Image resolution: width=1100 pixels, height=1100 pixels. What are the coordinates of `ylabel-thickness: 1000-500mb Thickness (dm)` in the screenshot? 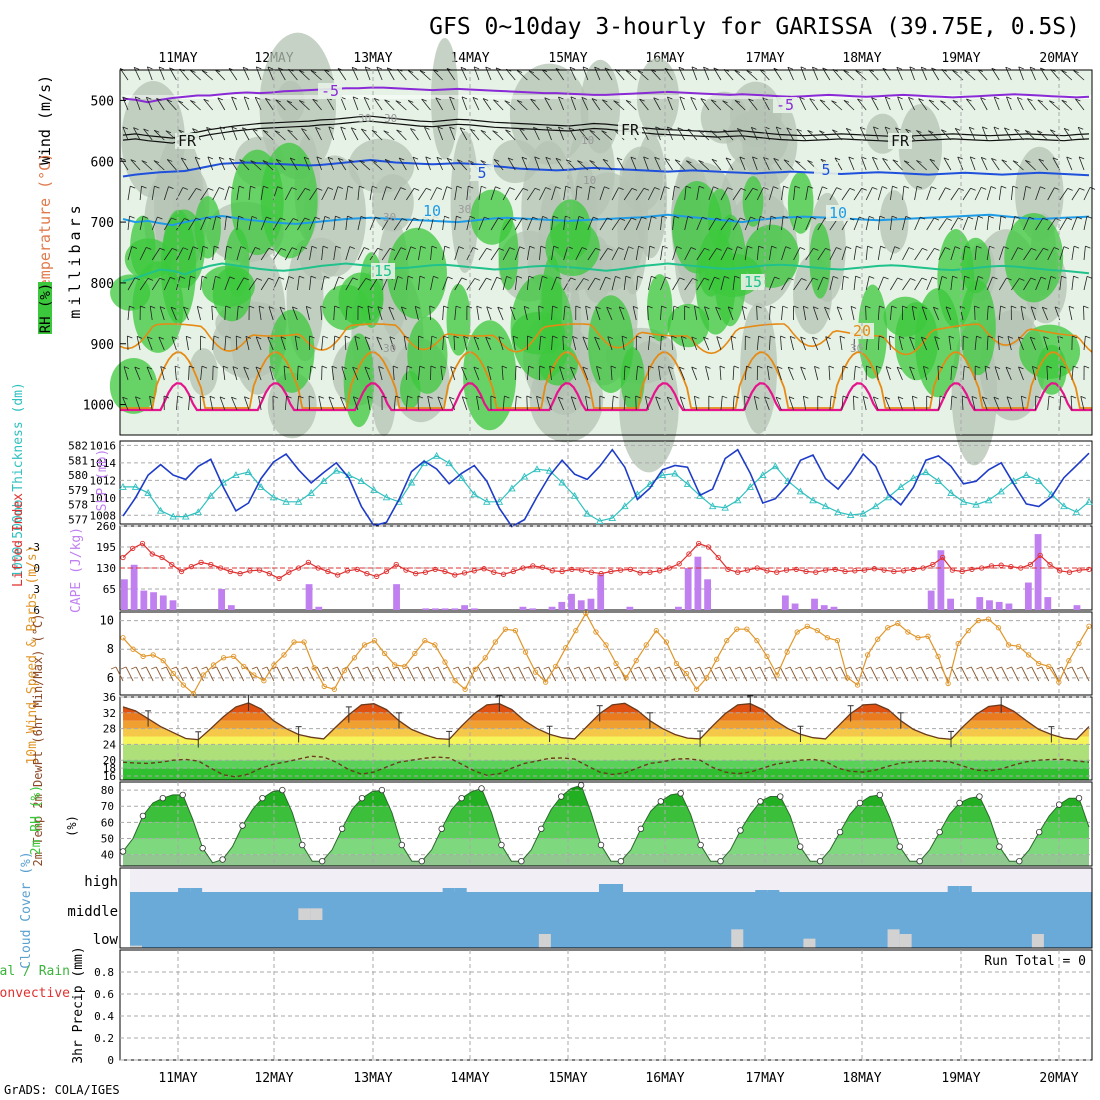 It's located at (18, 480).